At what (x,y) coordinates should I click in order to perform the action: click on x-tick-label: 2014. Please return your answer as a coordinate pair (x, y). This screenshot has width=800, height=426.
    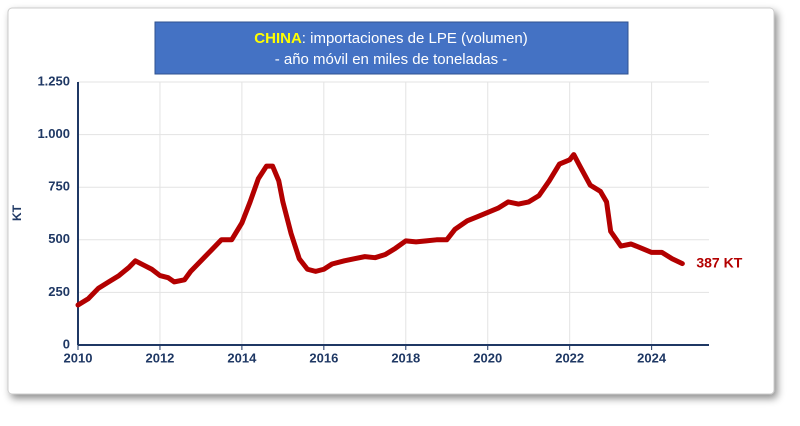
    Looking at the image, I should click on (242, 357).